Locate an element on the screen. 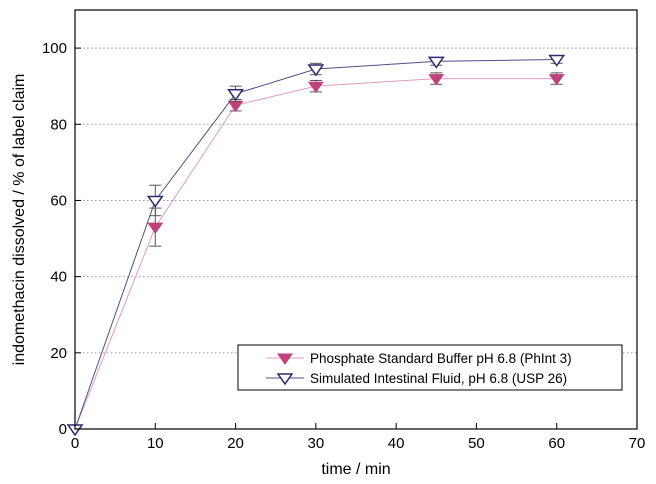 This screenshot has width=656, height=484. x-axis-title: time / min is located at coordinates (355, 469).